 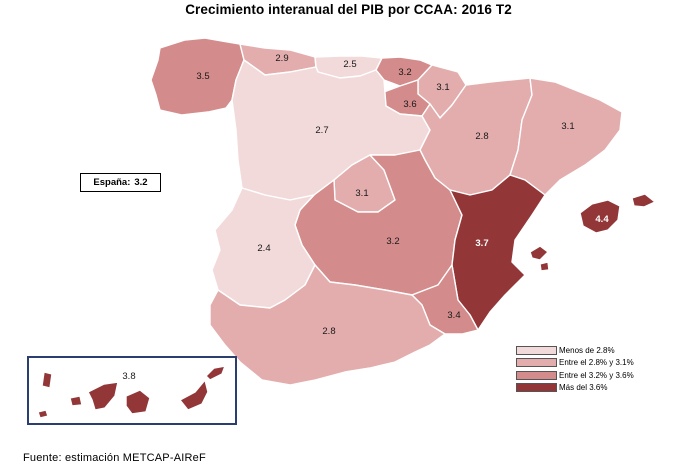 I want to click on legend-item: Entre el 2.8% y 3.1%, so click(x=575, y=363).